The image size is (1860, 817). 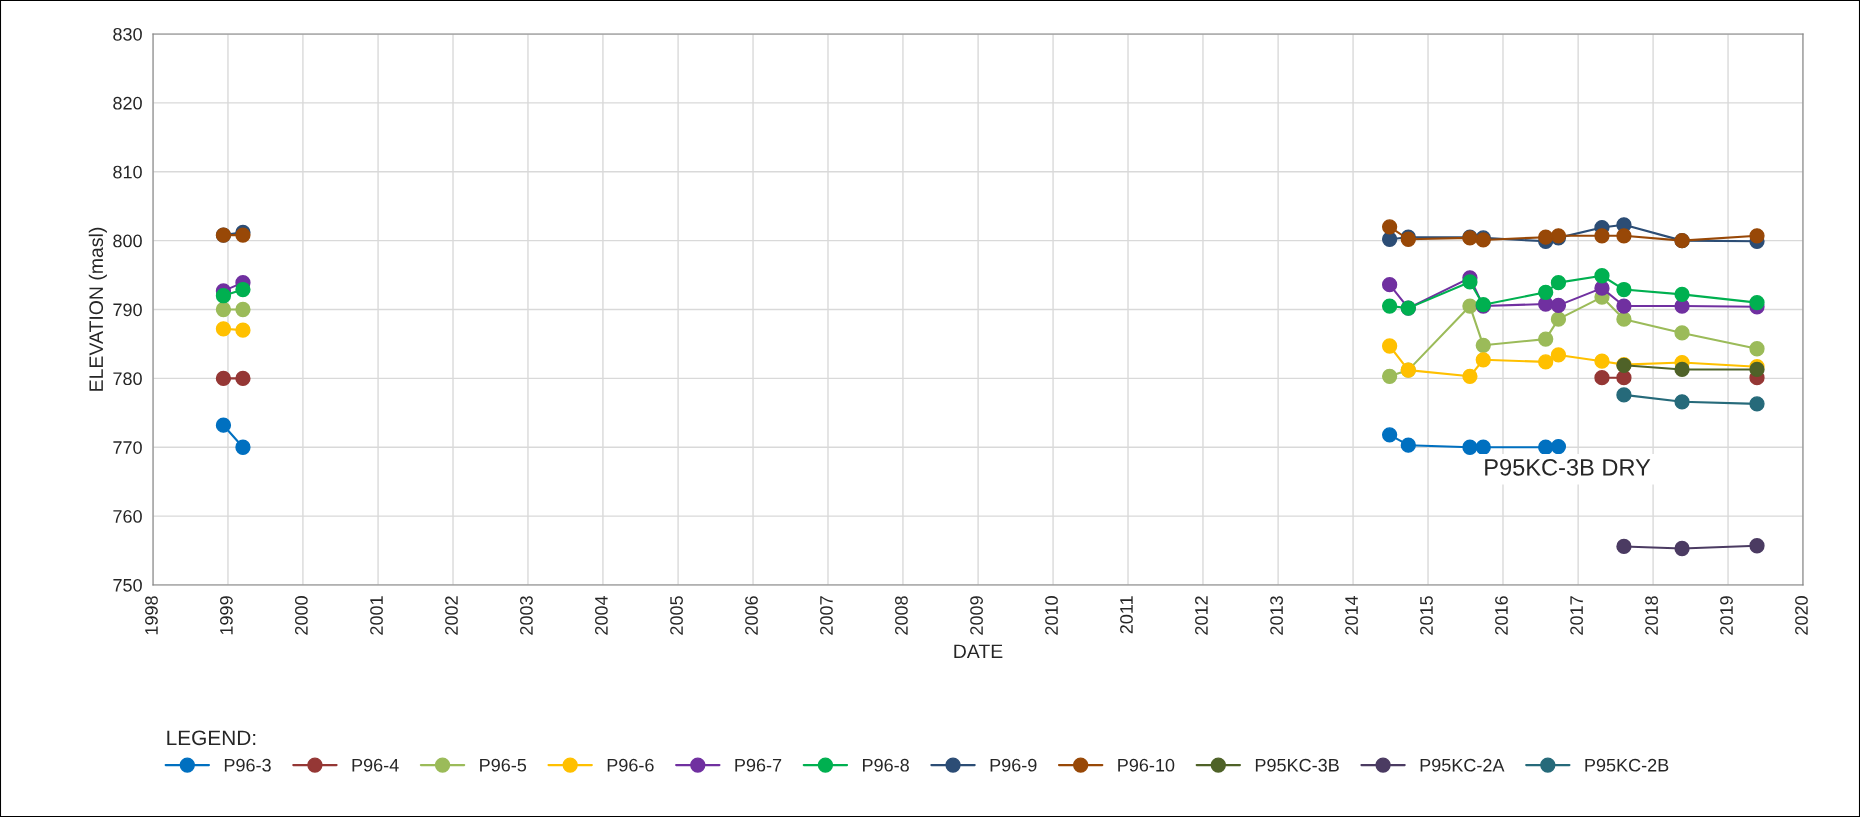 I want to click on x-tick-label: 2018, so click(x=1651, y=615).